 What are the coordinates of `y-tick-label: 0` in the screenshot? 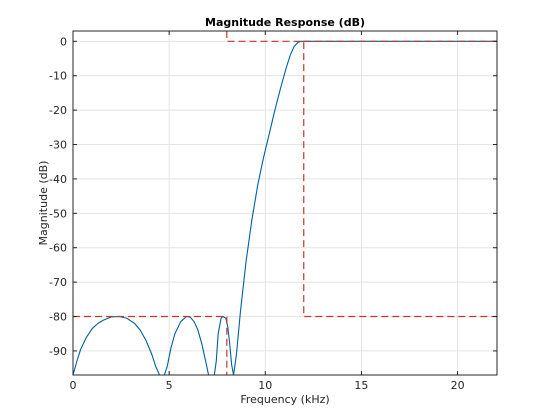 It's located at (63, 41).